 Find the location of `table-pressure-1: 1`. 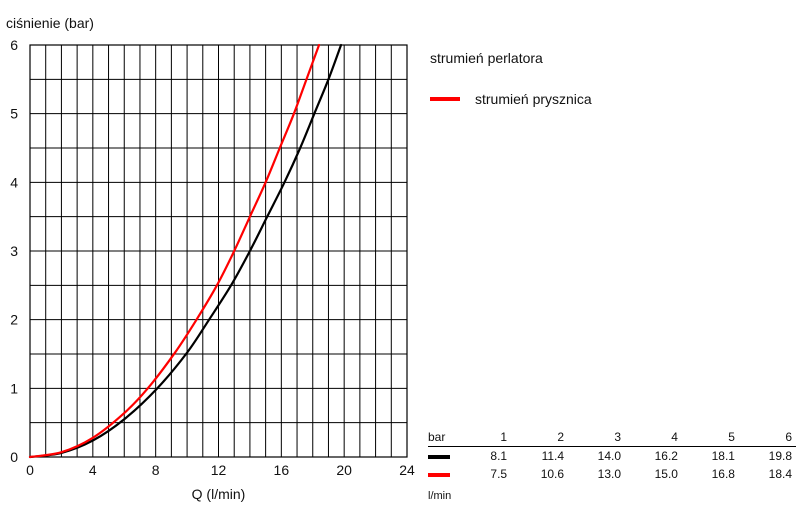

table-pressure-1: 1 is located at coordinates (490, 437).